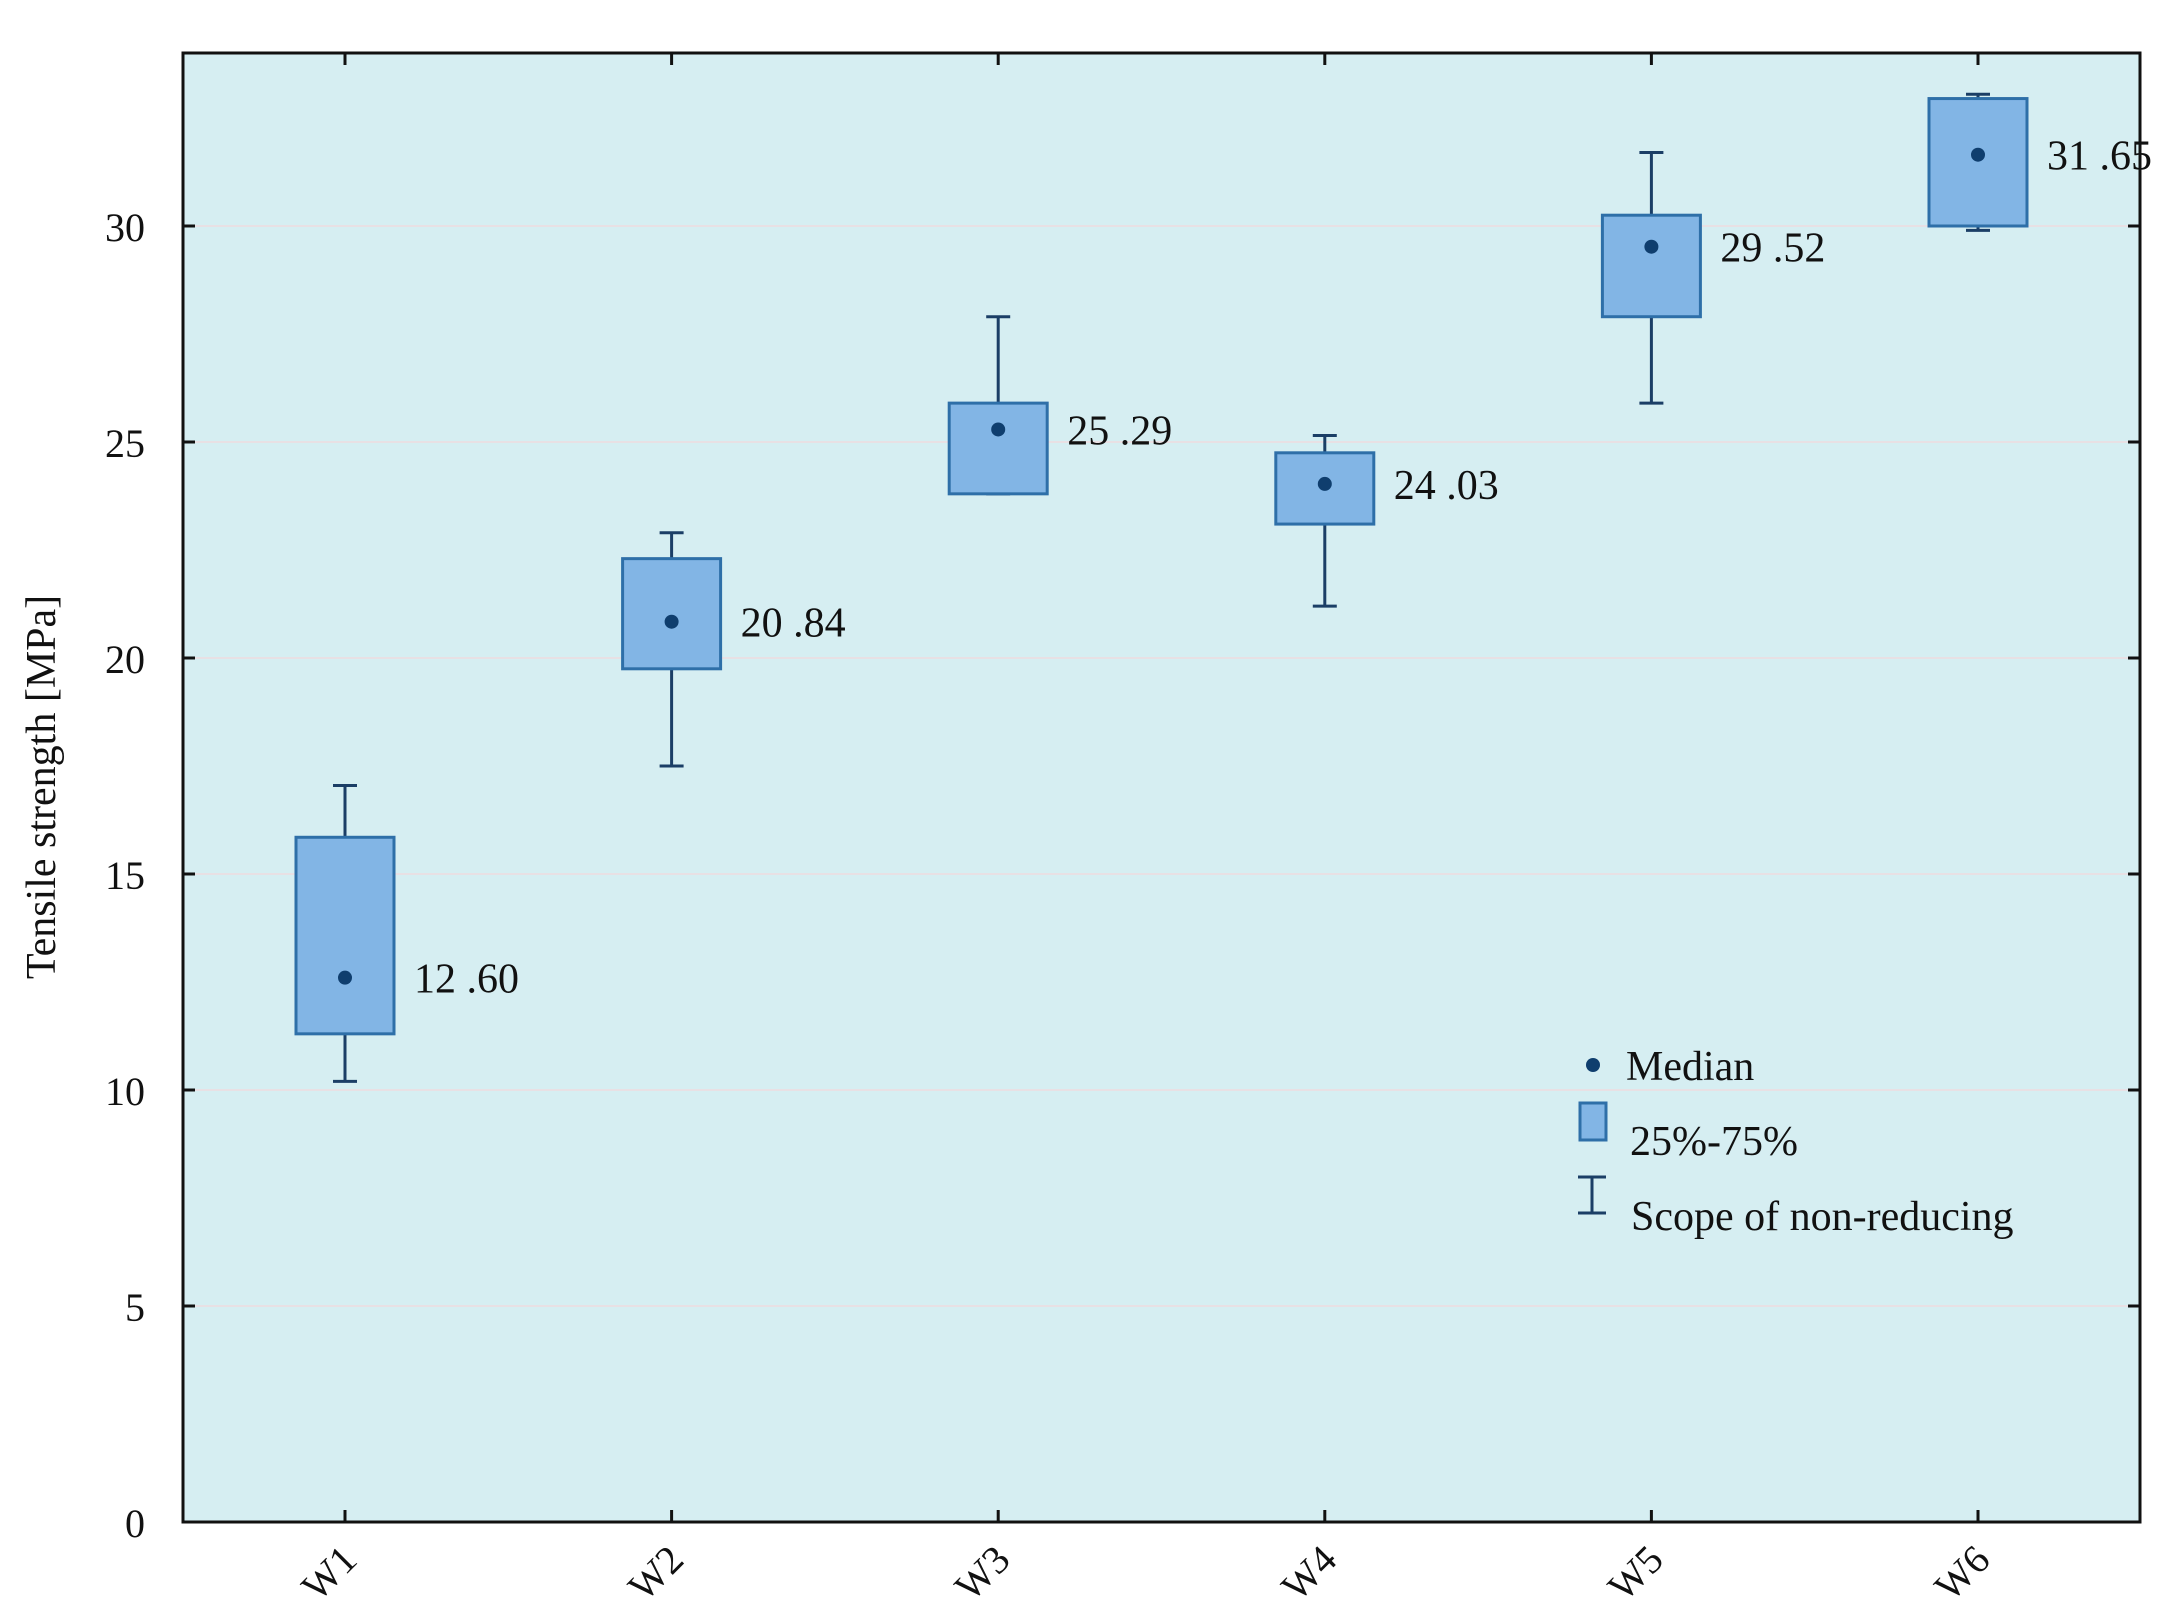 The image size is (2170, 1600). I want to click on box-W3: 25 .29, so click(1059, 405).